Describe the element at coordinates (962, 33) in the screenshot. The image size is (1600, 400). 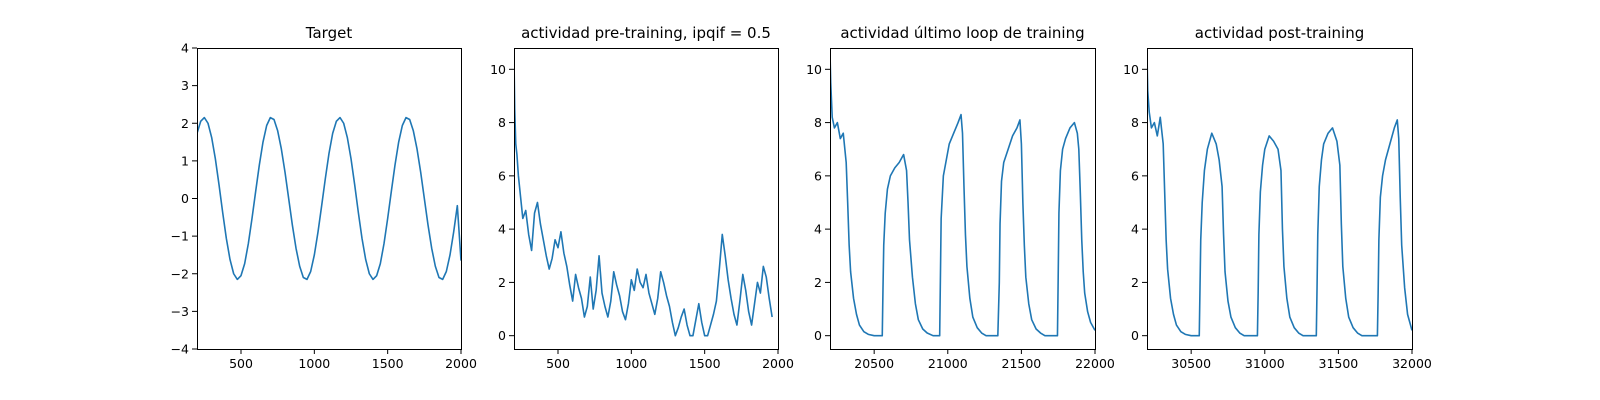
I see `chart-title: actividad último loop de training` at that location.